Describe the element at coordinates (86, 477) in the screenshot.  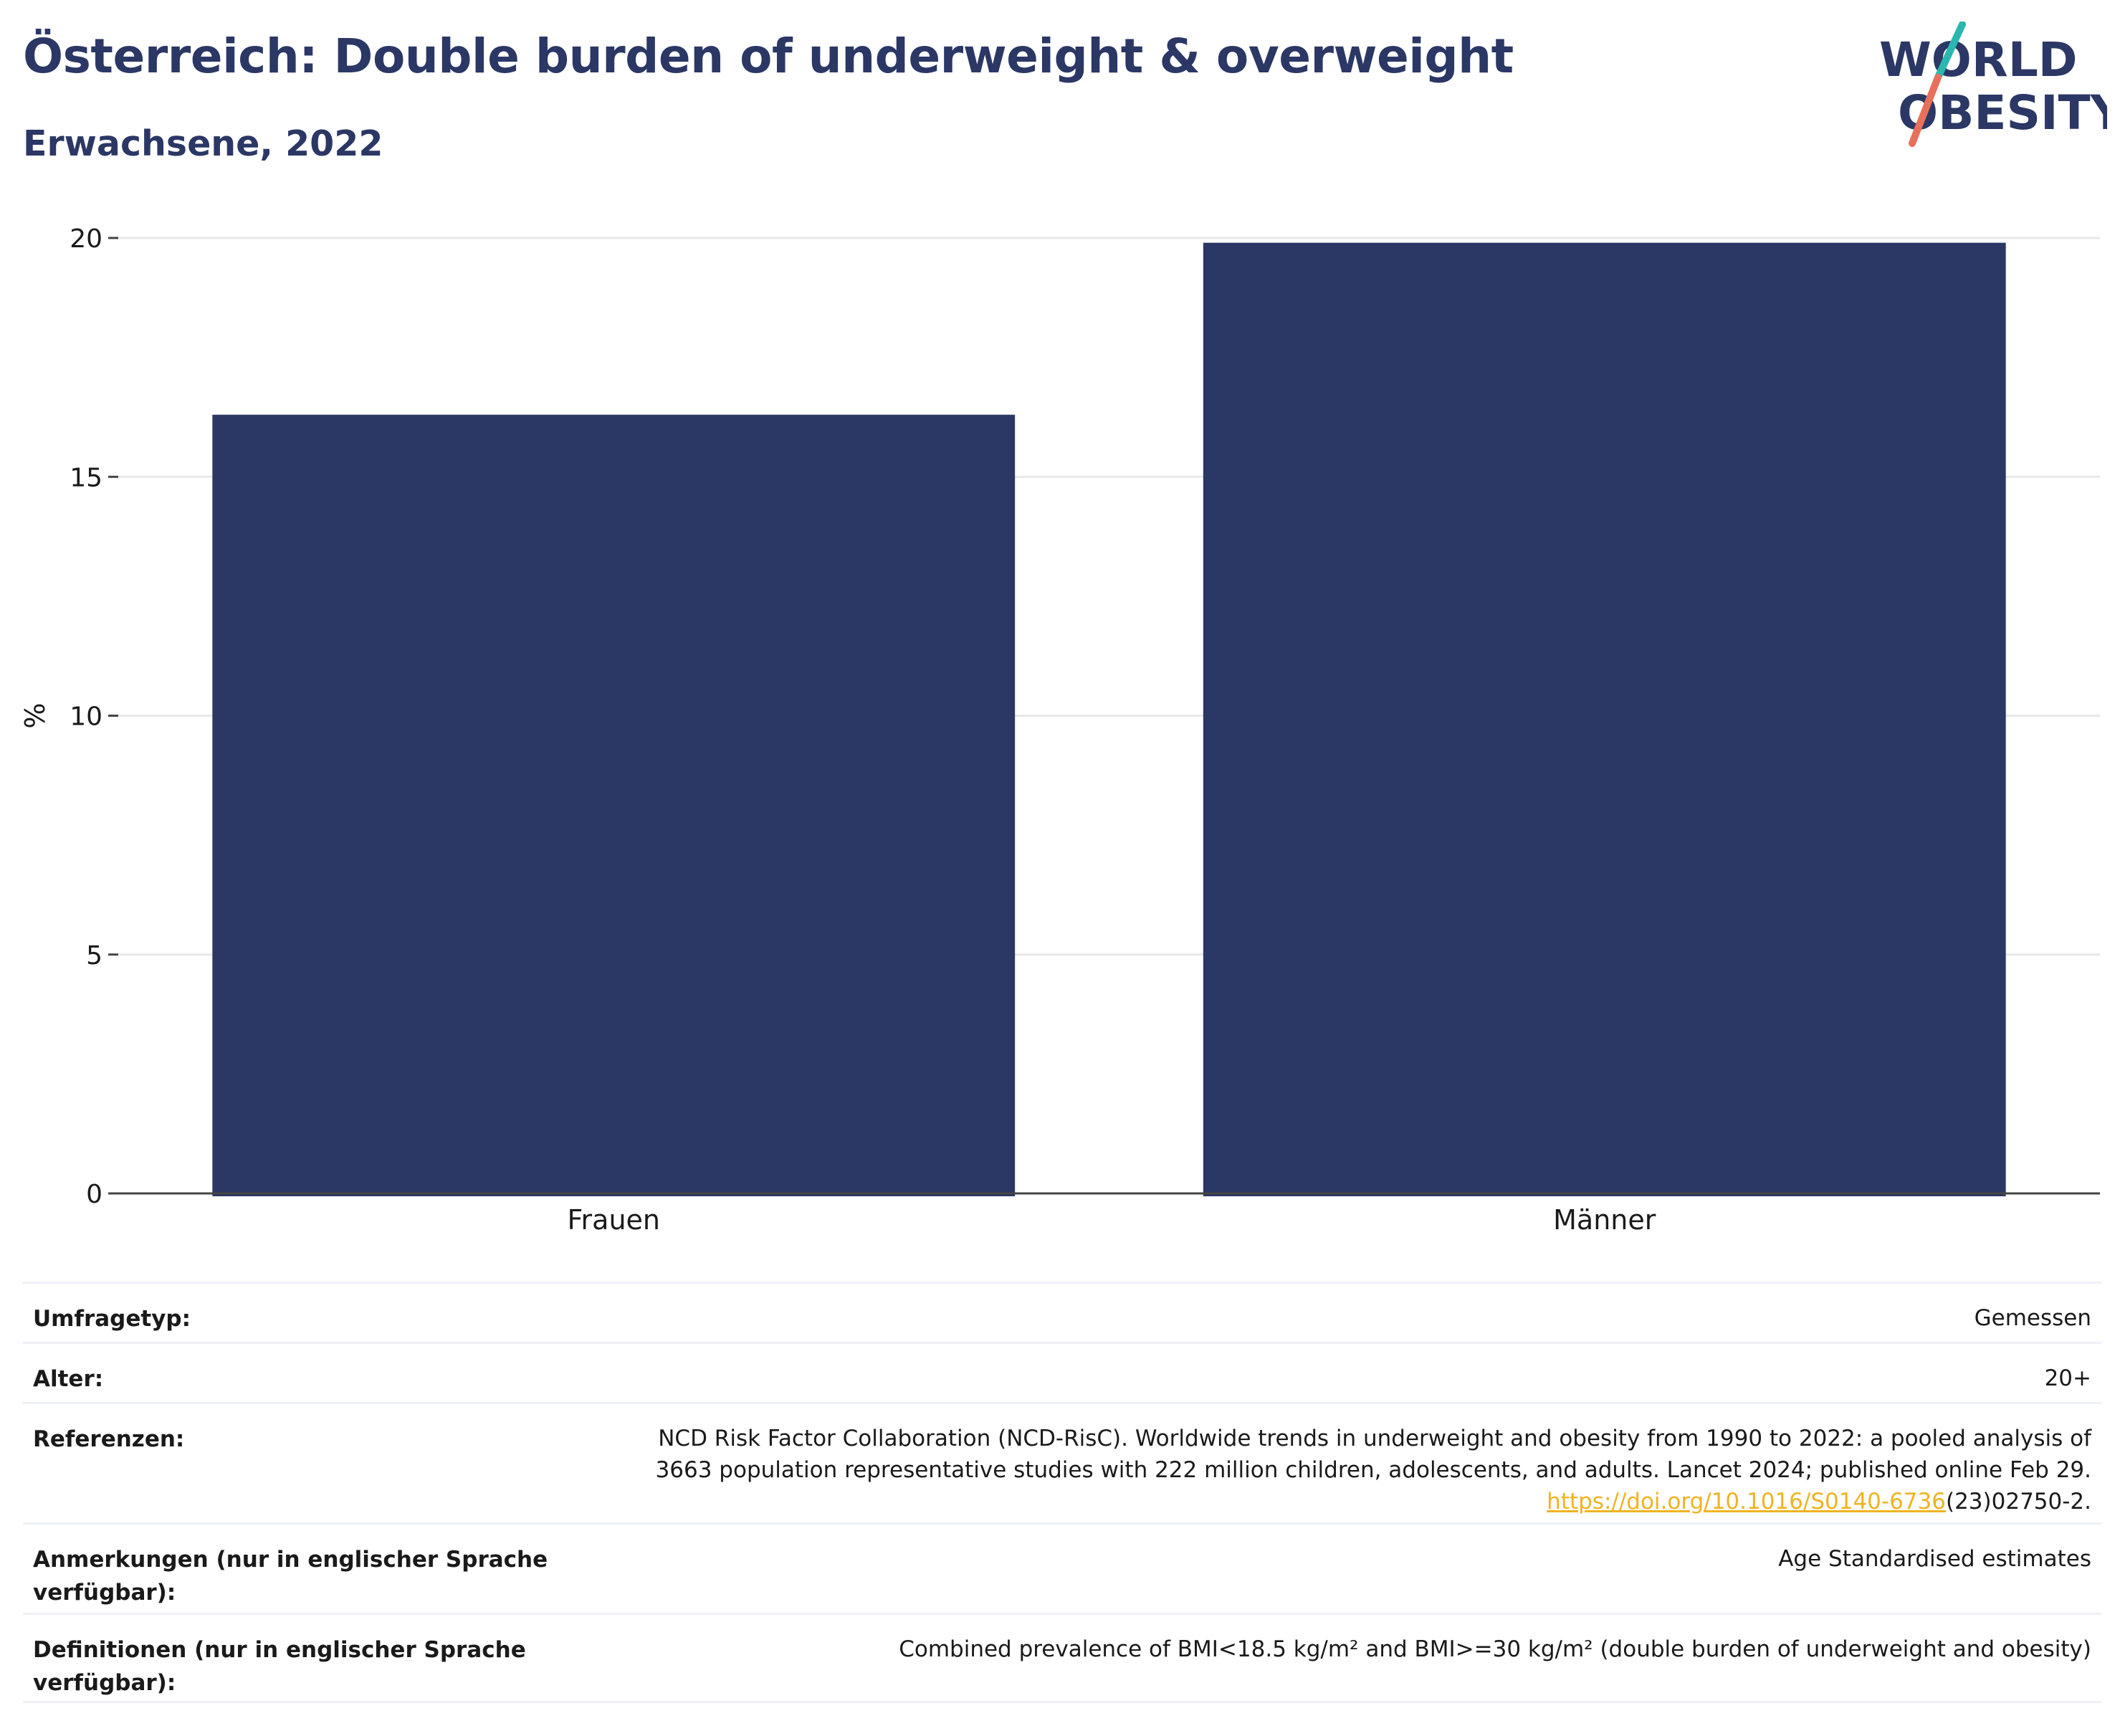
I see `y-tick-label: 15` at that location.